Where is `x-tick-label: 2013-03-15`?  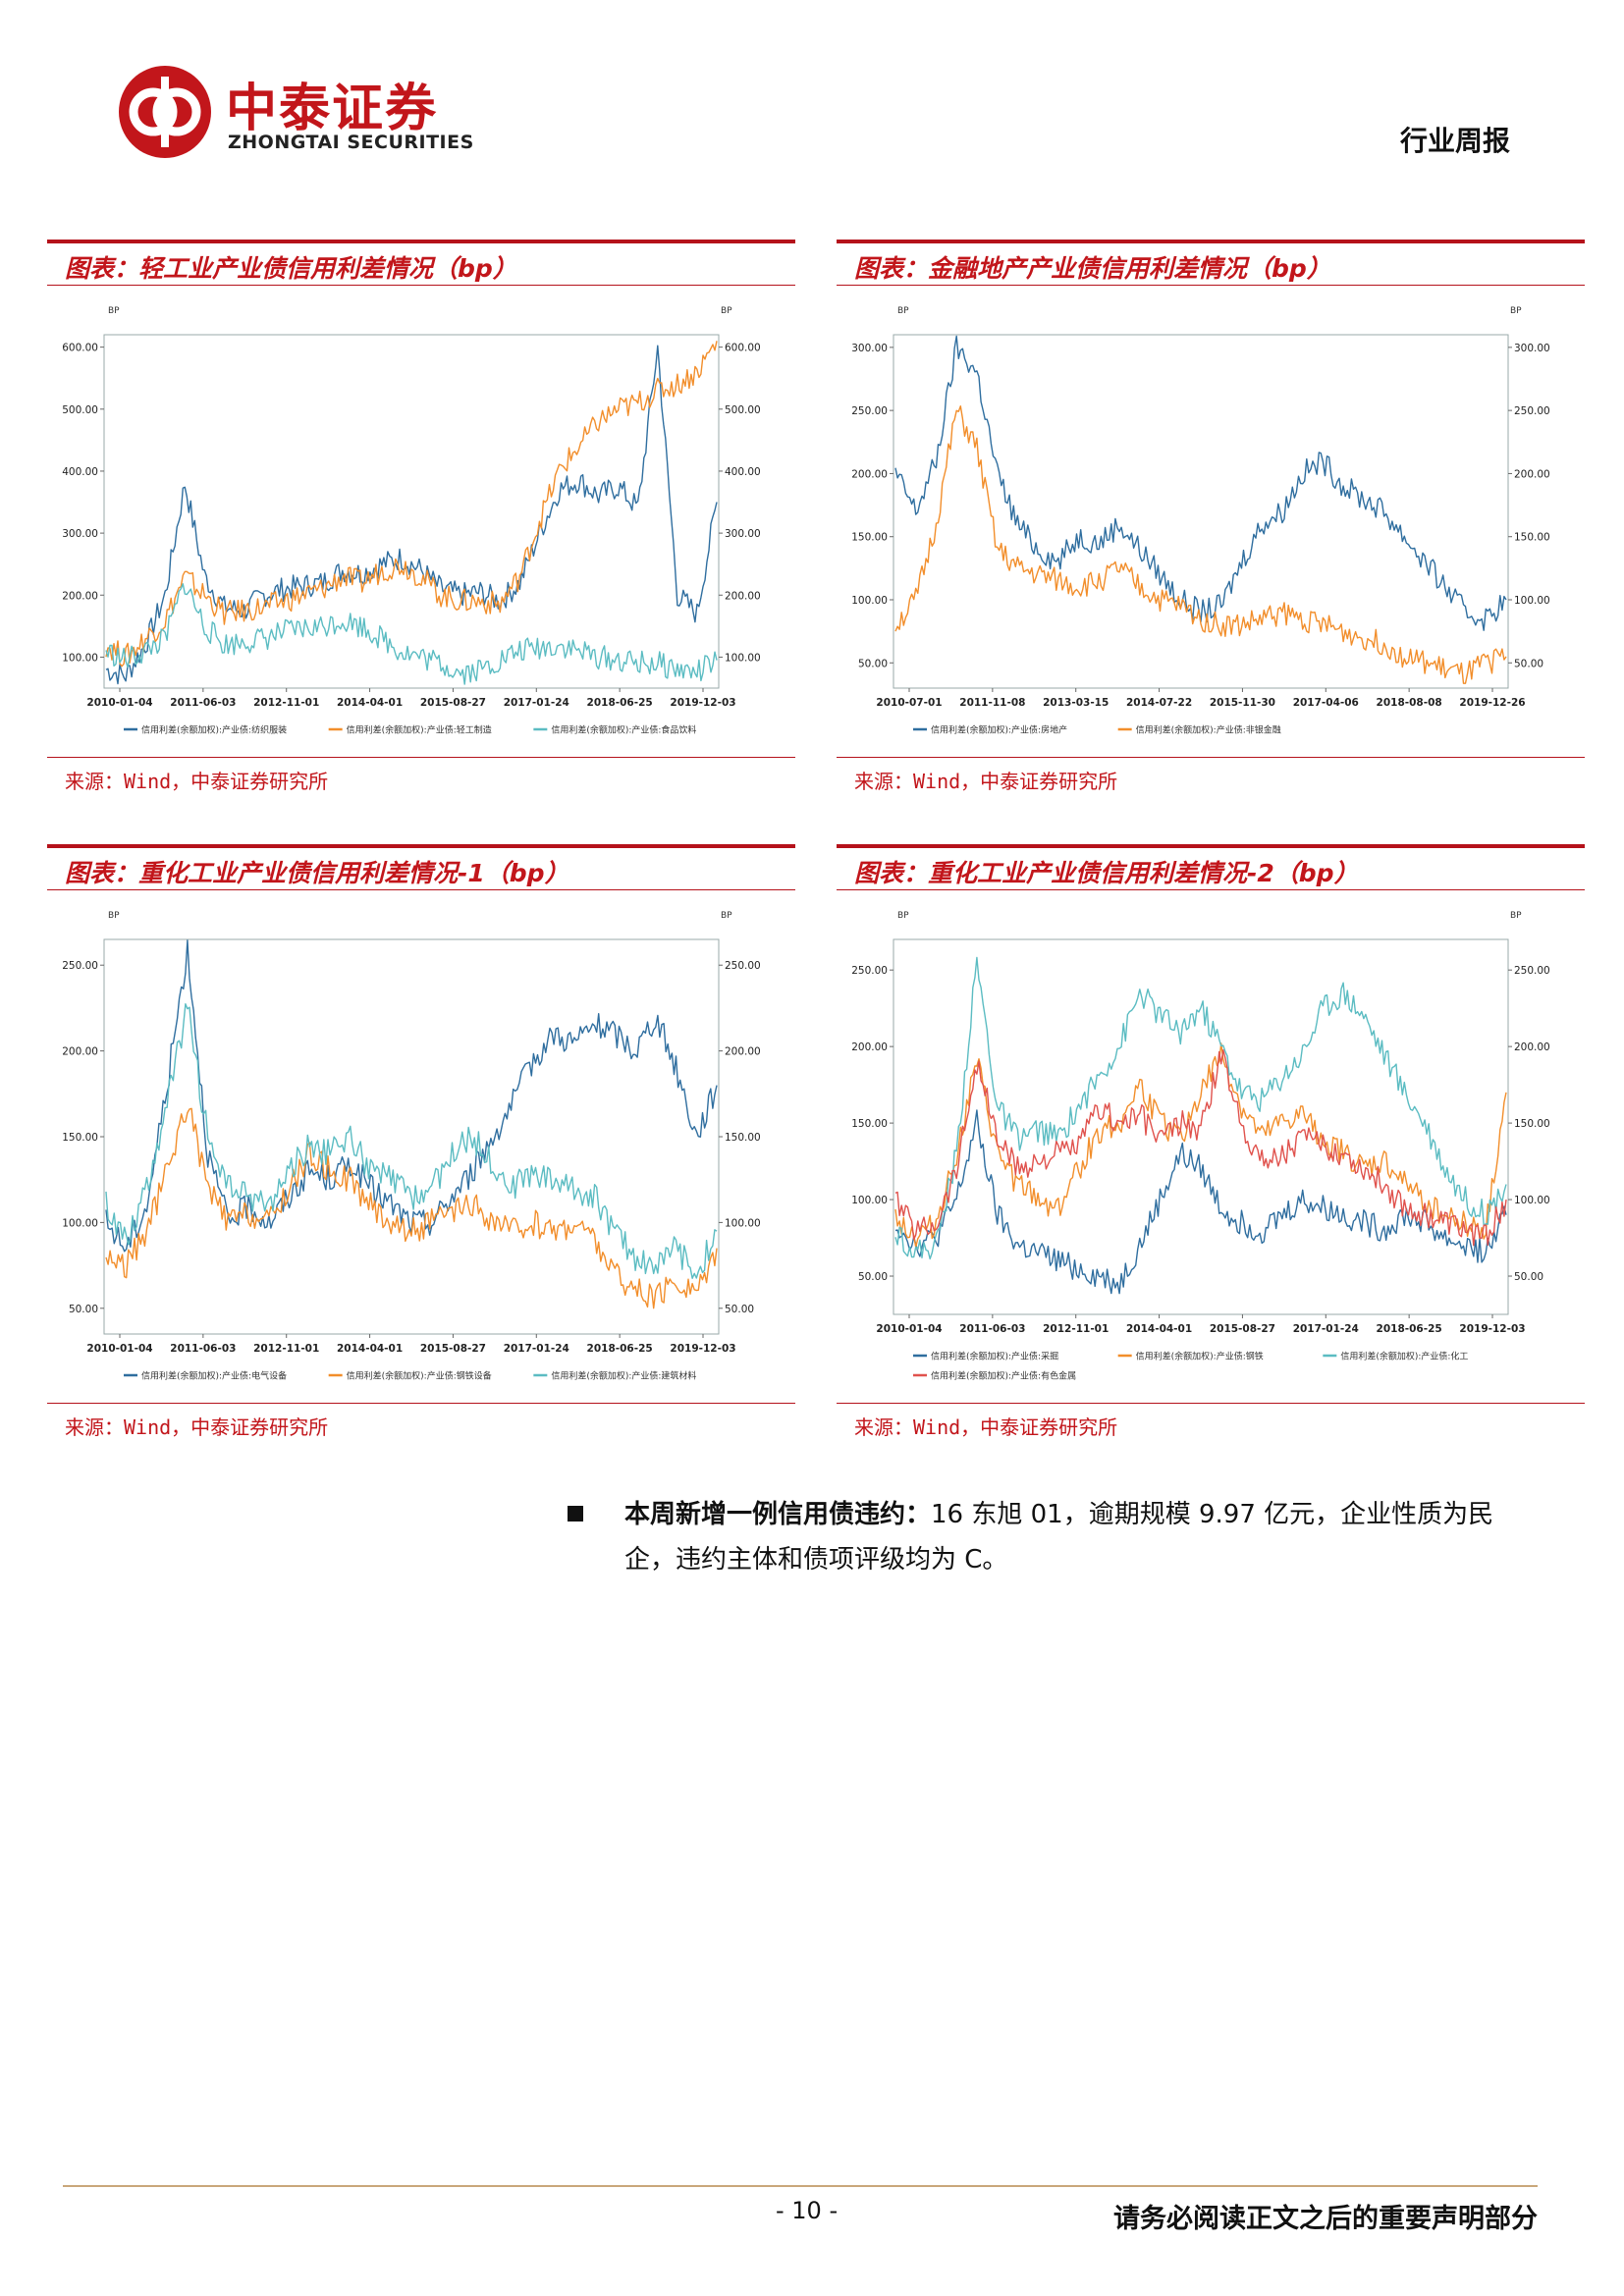
x-tick-label: 2013-03-15 is located at coordinates (1076, 703).